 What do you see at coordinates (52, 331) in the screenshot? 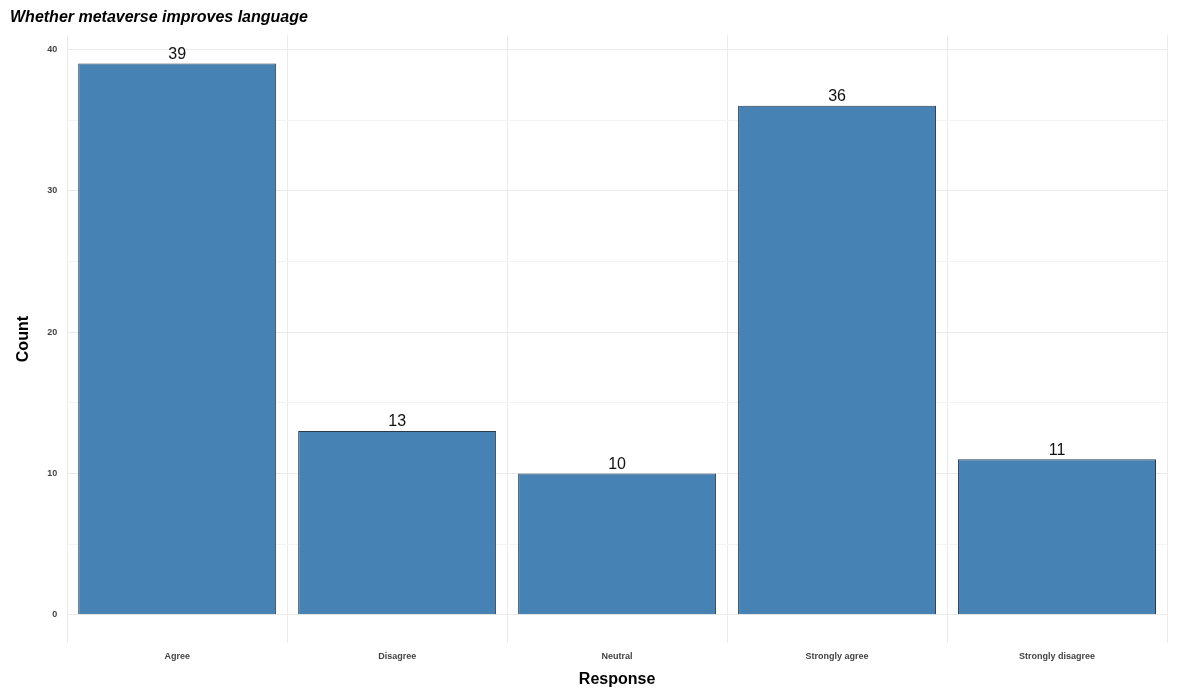
I see `y-tick-label: 20` at bounding box center [52, 331].